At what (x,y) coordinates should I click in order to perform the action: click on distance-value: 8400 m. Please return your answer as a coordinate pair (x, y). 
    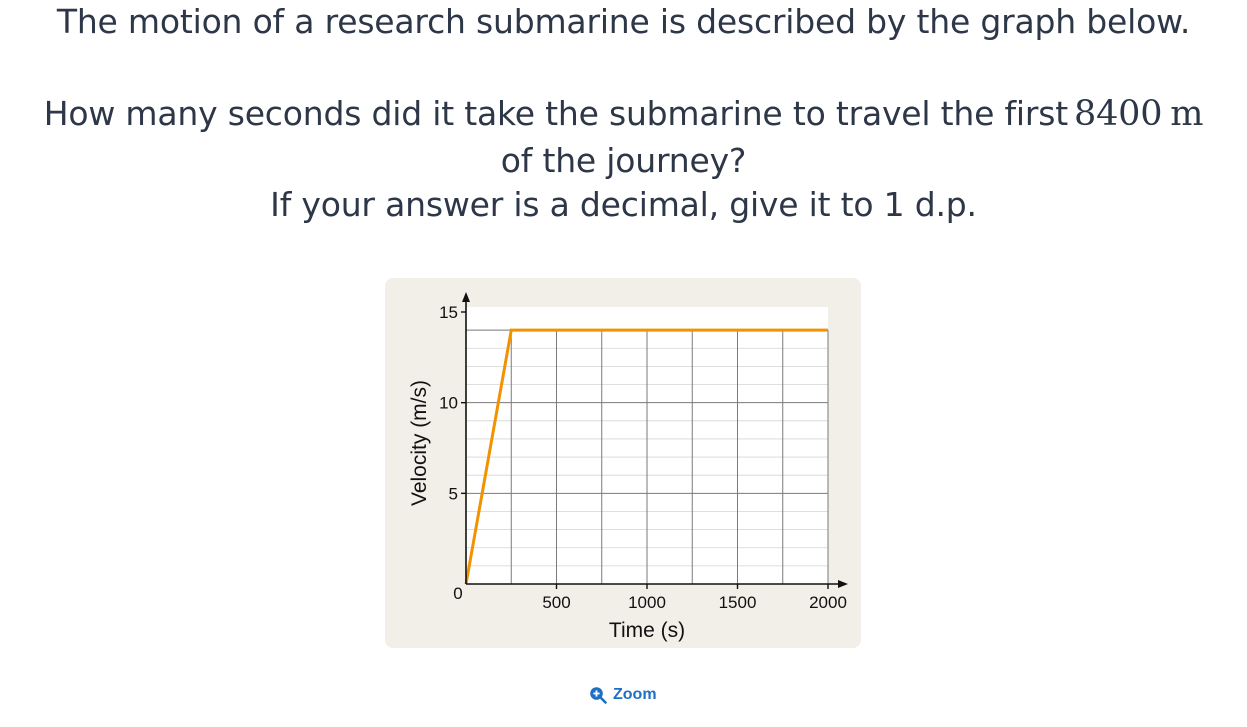
    Looking at the image, I should click on (1138, 114).